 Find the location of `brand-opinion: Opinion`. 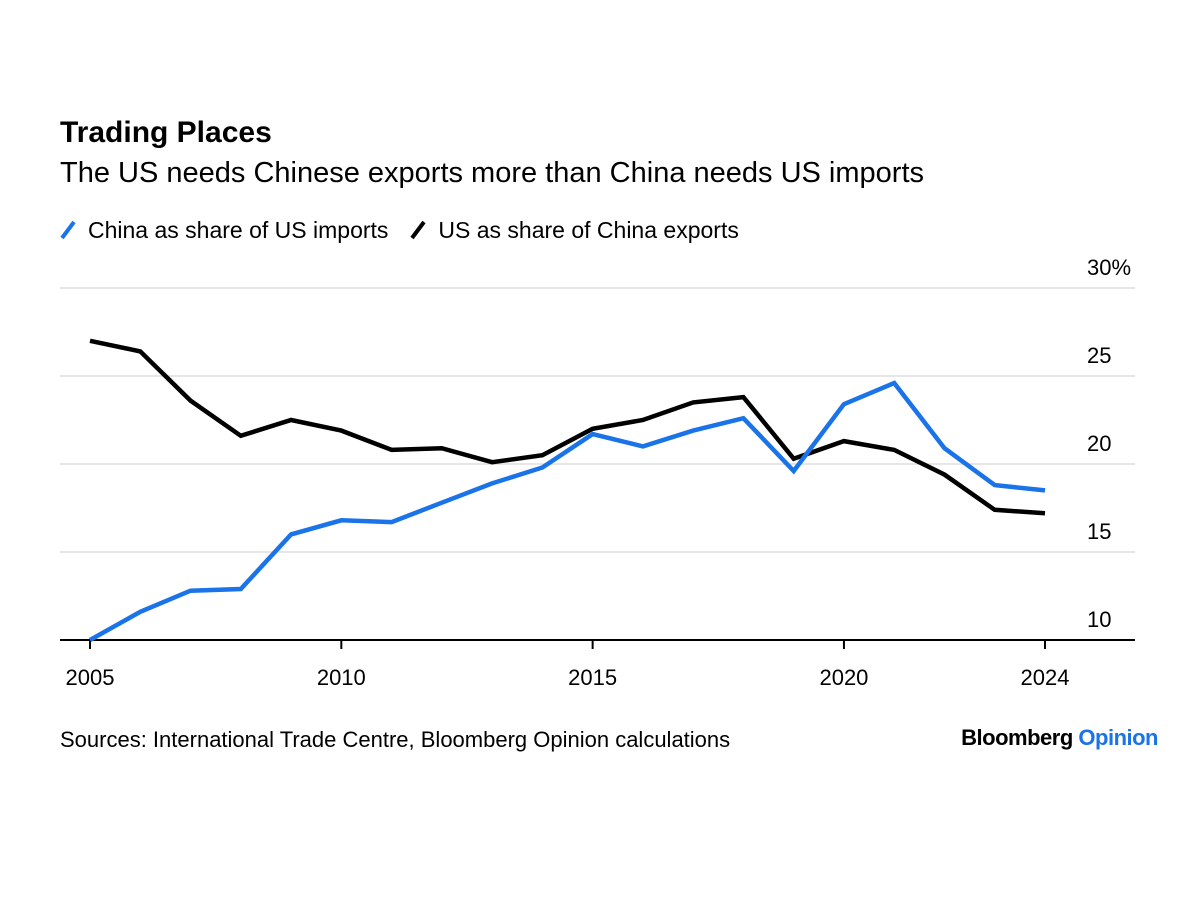

brand-opinion: Opinion is located at coordinates (1118, 737).